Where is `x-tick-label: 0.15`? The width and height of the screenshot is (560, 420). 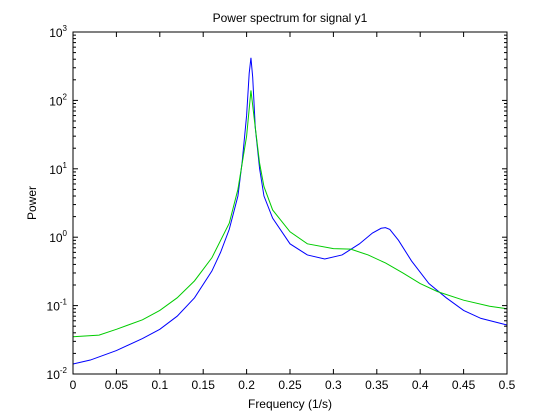
x-tick-label: 0.15 is located at coordinates (204, 385).